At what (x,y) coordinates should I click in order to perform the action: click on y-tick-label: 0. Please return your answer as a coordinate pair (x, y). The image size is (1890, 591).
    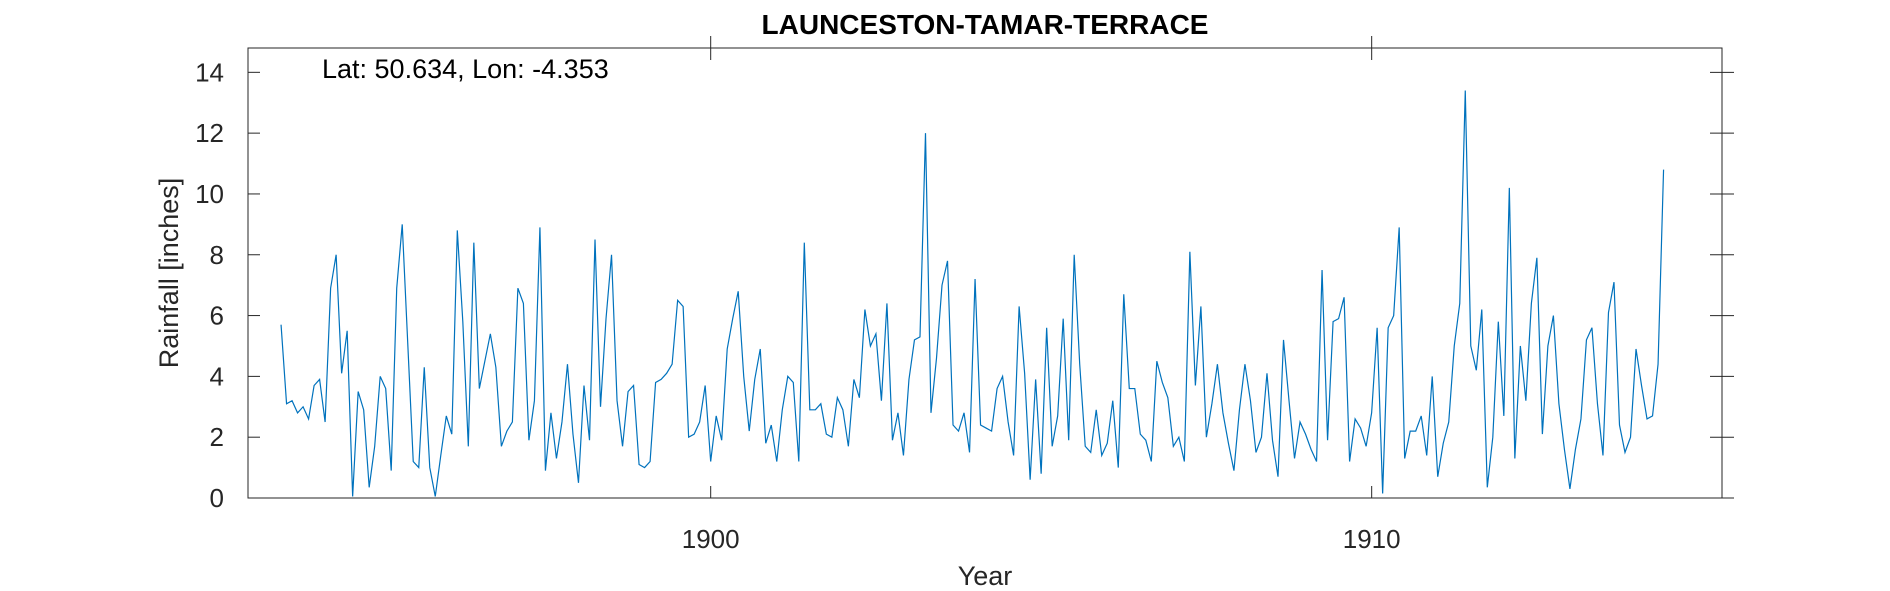
    Looking at the image, I should click on (217, 498).